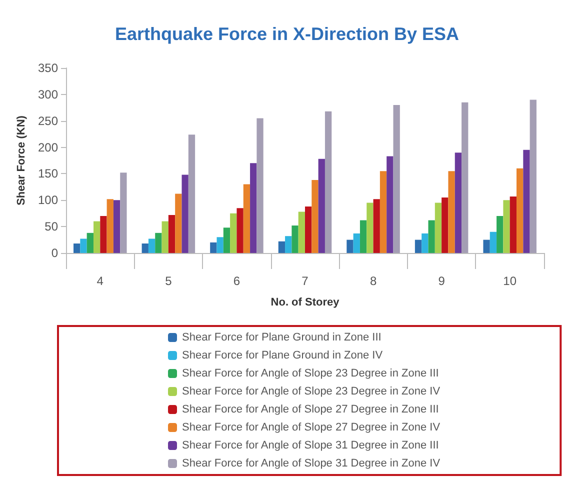  What do you see at coordinates (510, 281) in the screenshot?
I see `x-tick-label: 10` at bounding box center [510, 281].